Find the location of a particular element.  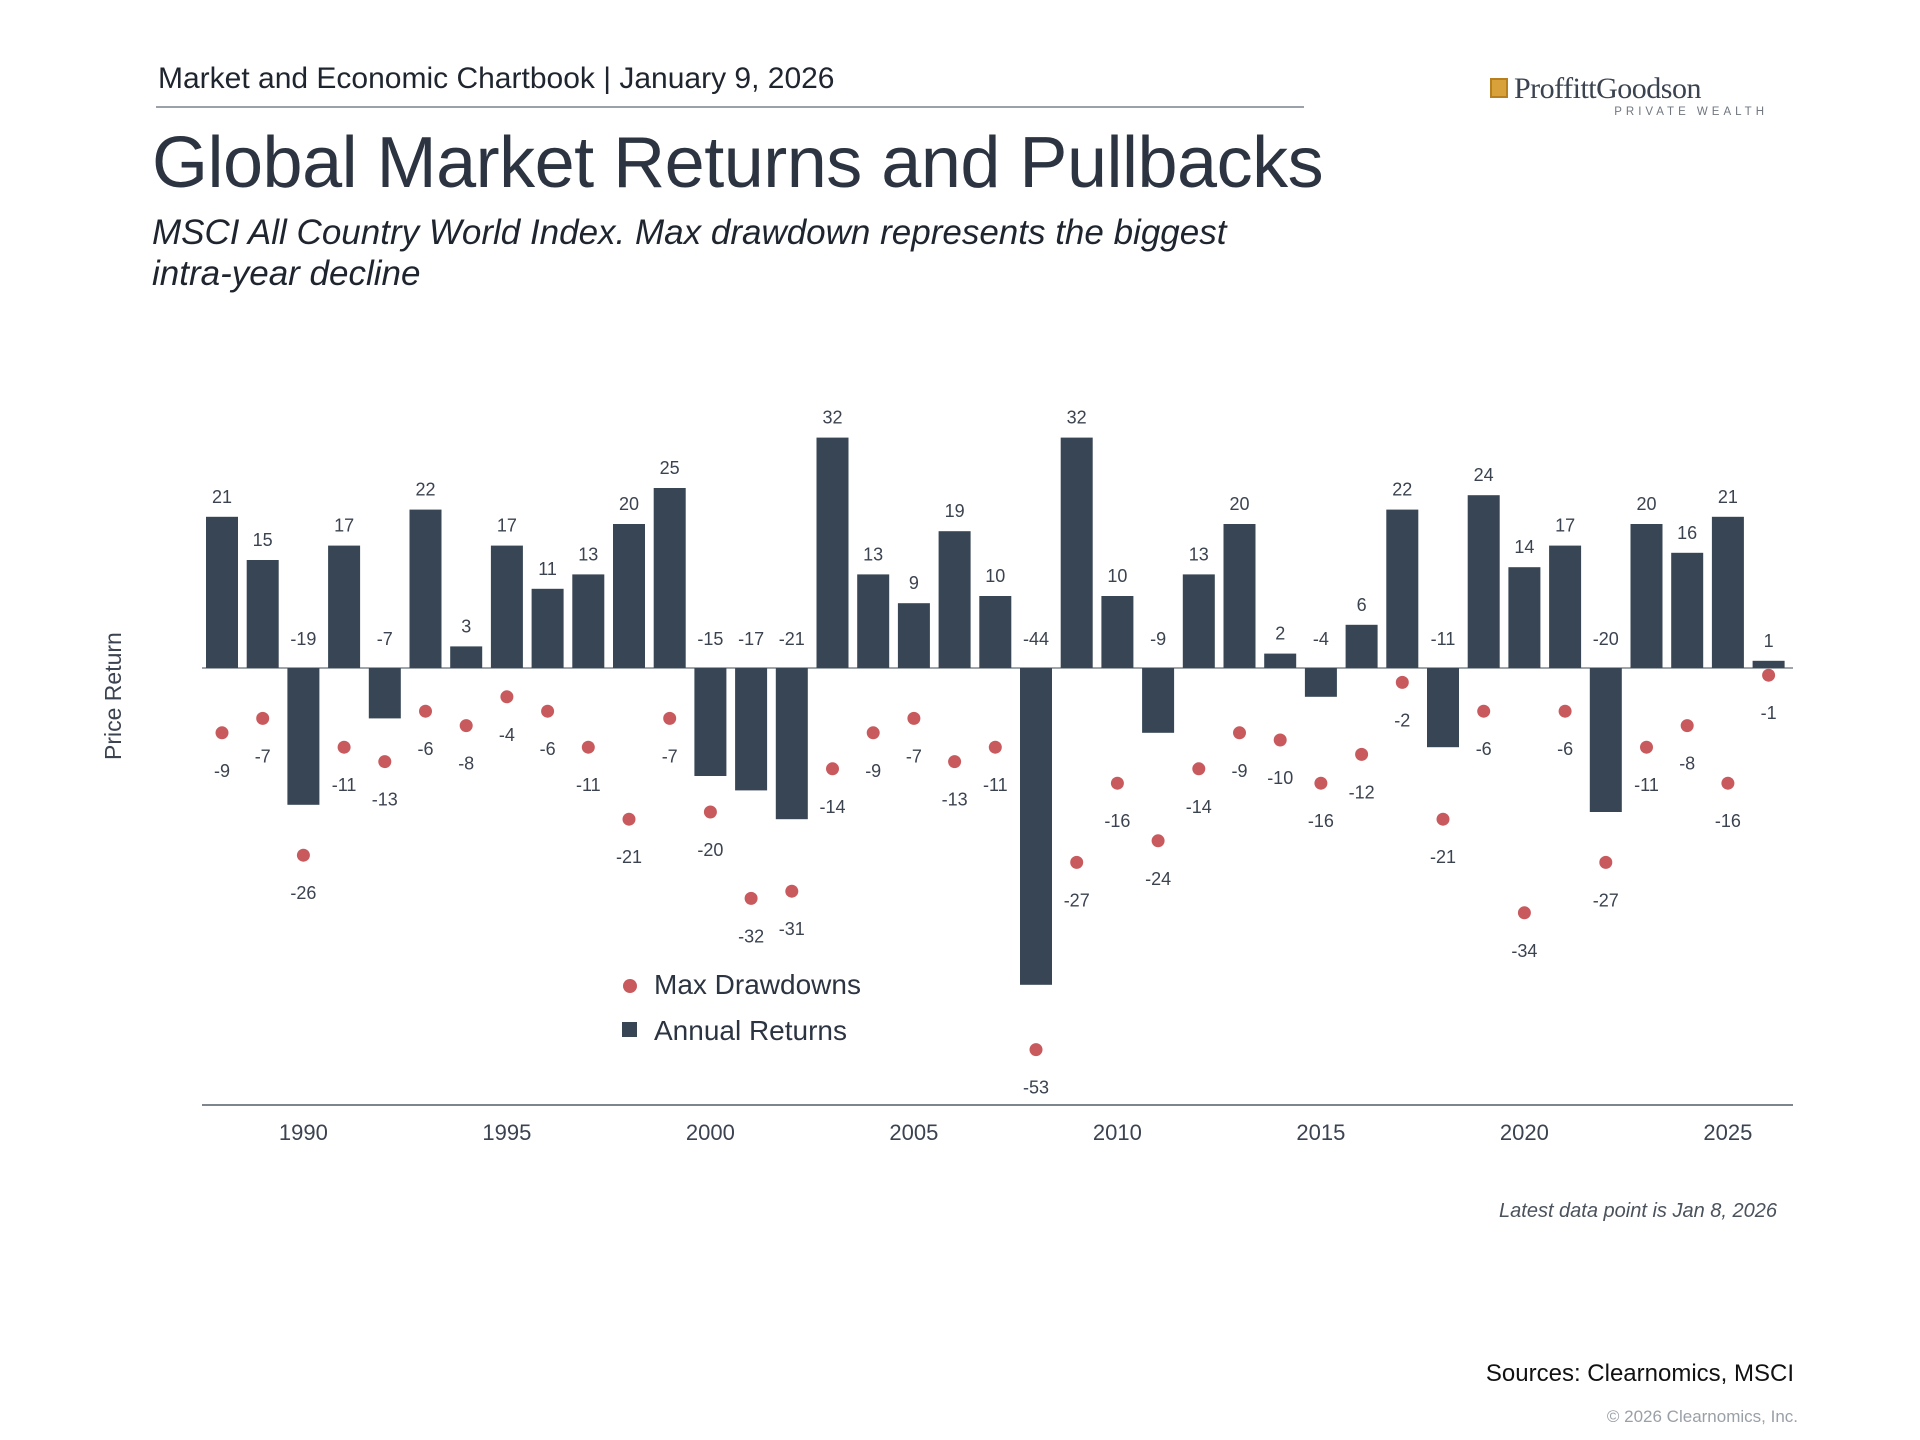

return-bar-2003 is located at coordinates (832, 552).